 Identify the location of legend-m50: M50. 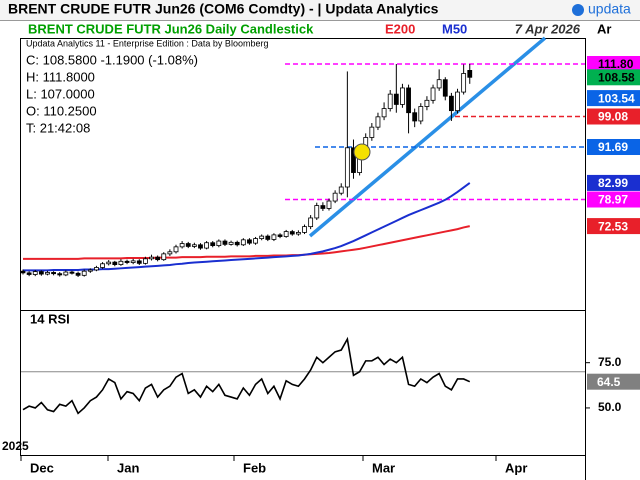
(454, 28).